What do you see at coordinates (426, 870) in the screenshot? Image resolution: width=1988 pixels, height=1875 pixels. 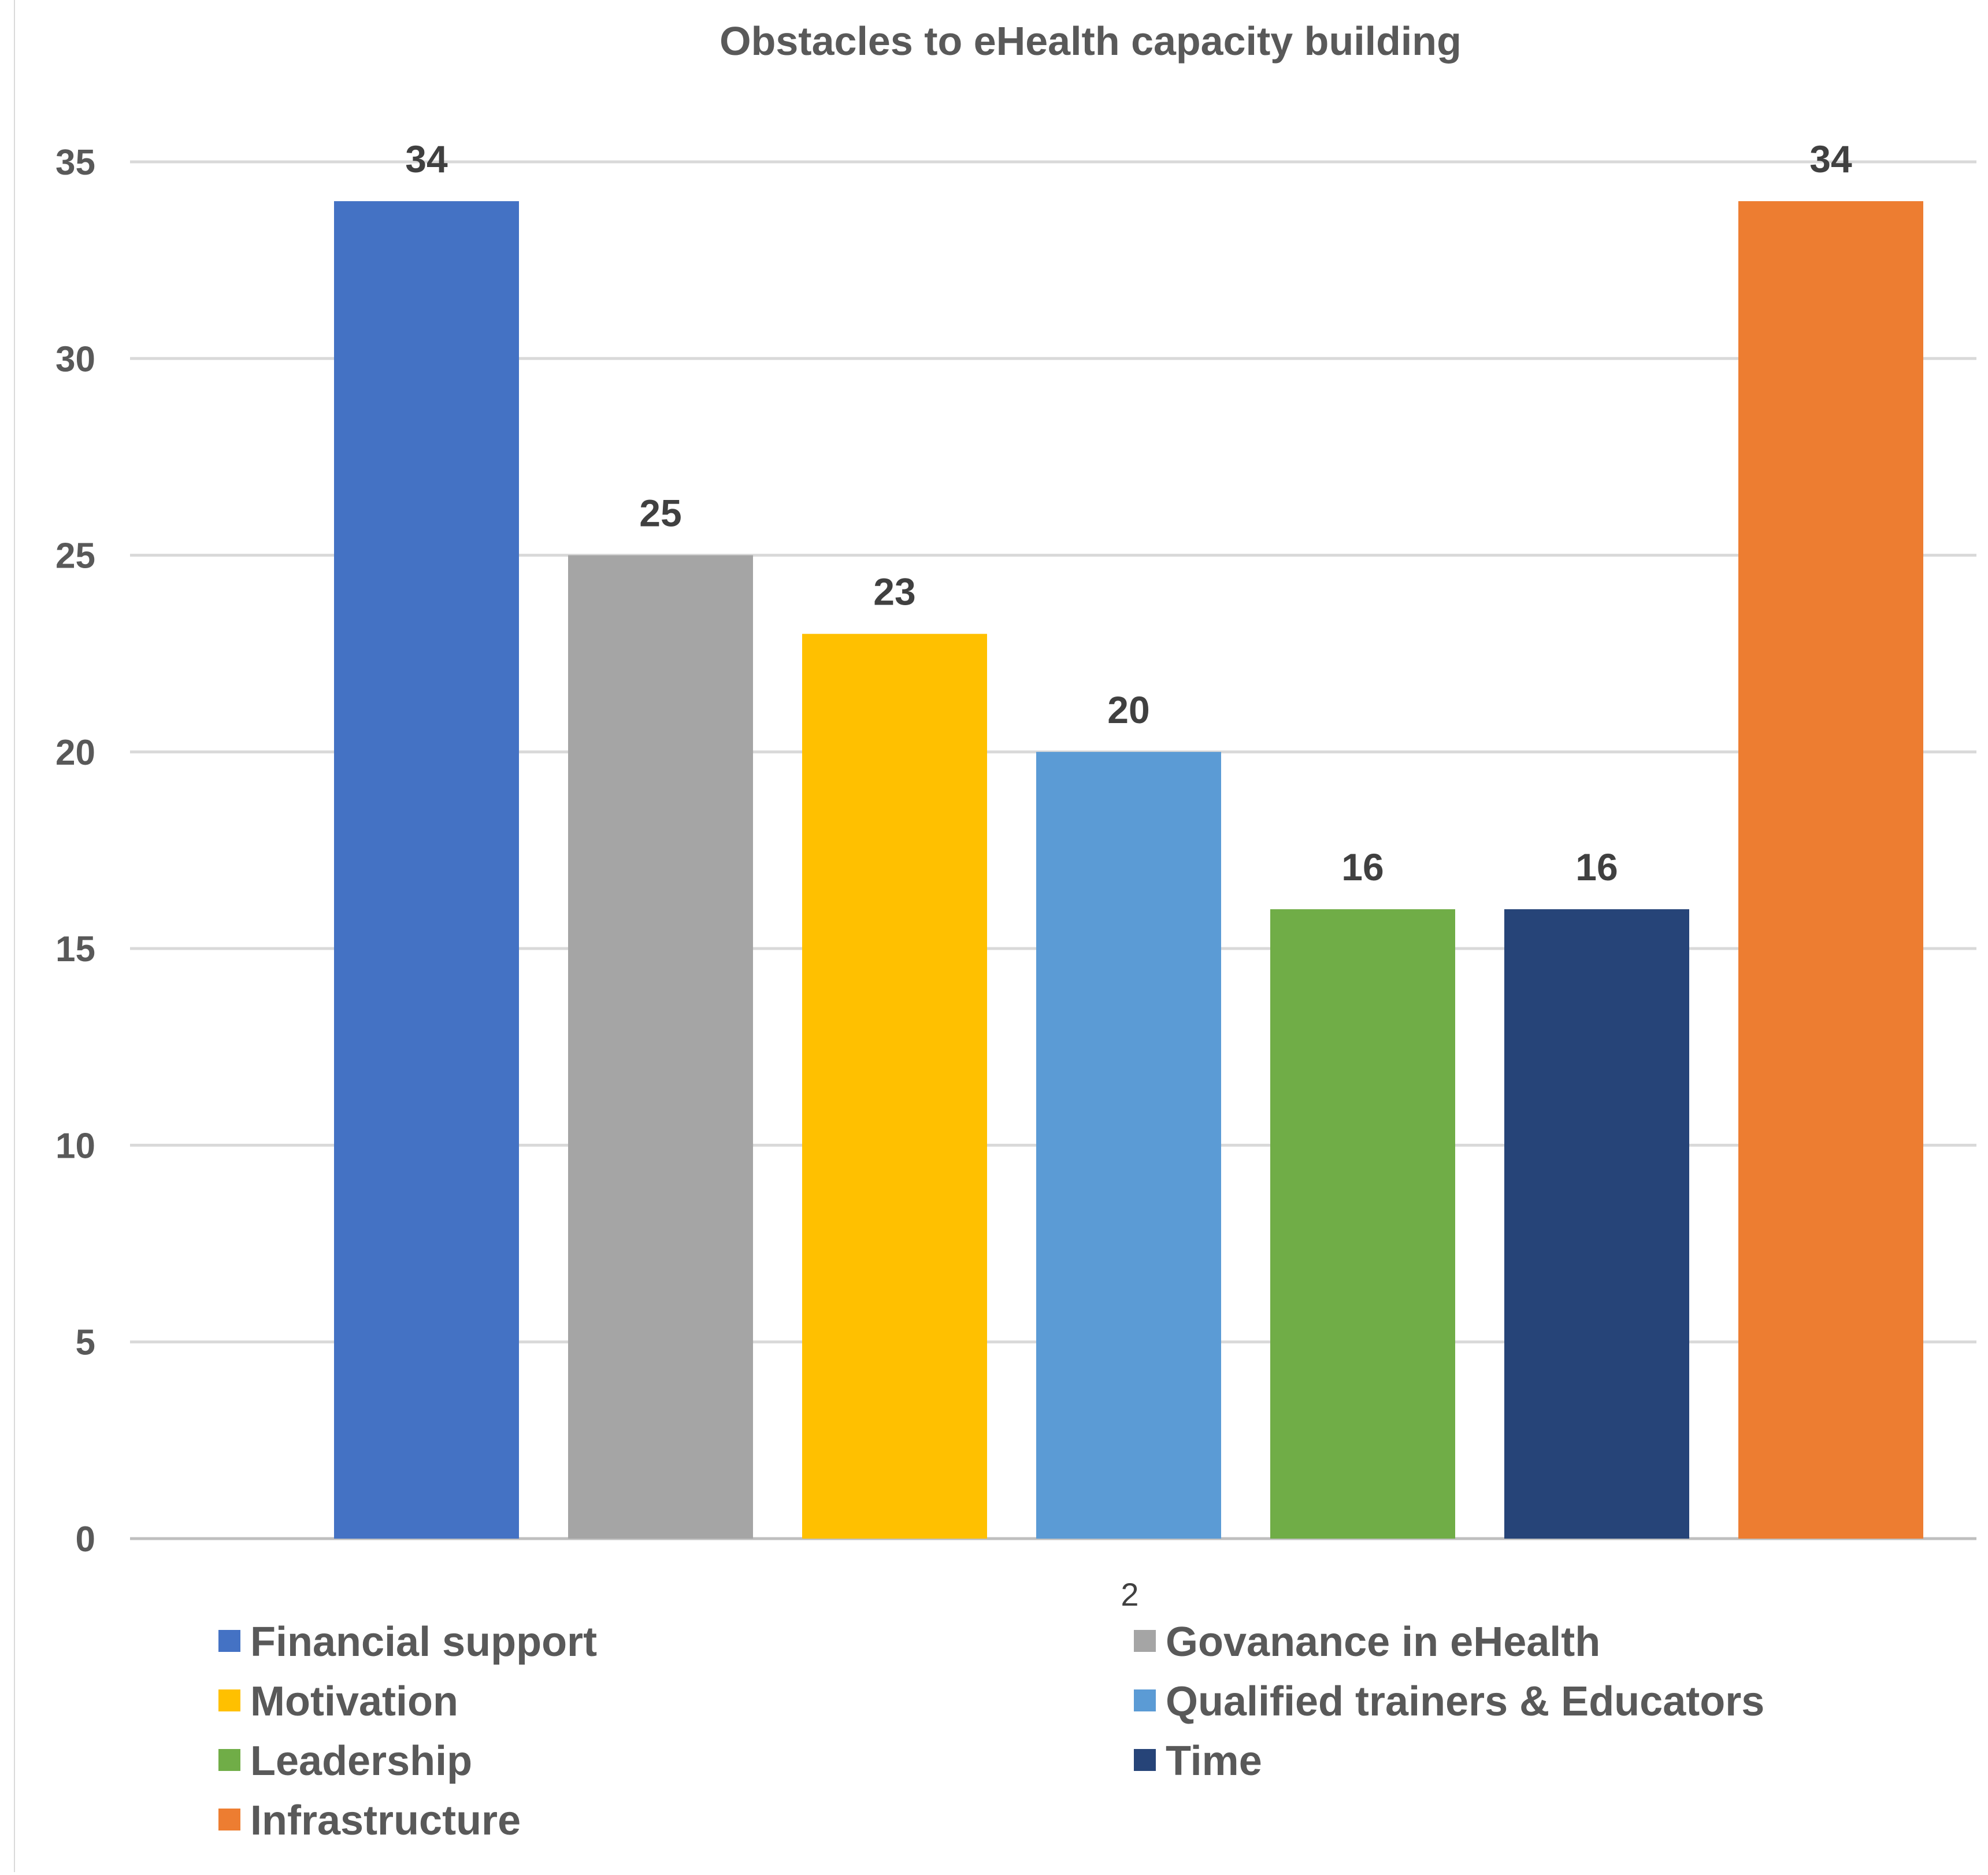 I see `bar-financial-support` at bounding box center [426, 870].